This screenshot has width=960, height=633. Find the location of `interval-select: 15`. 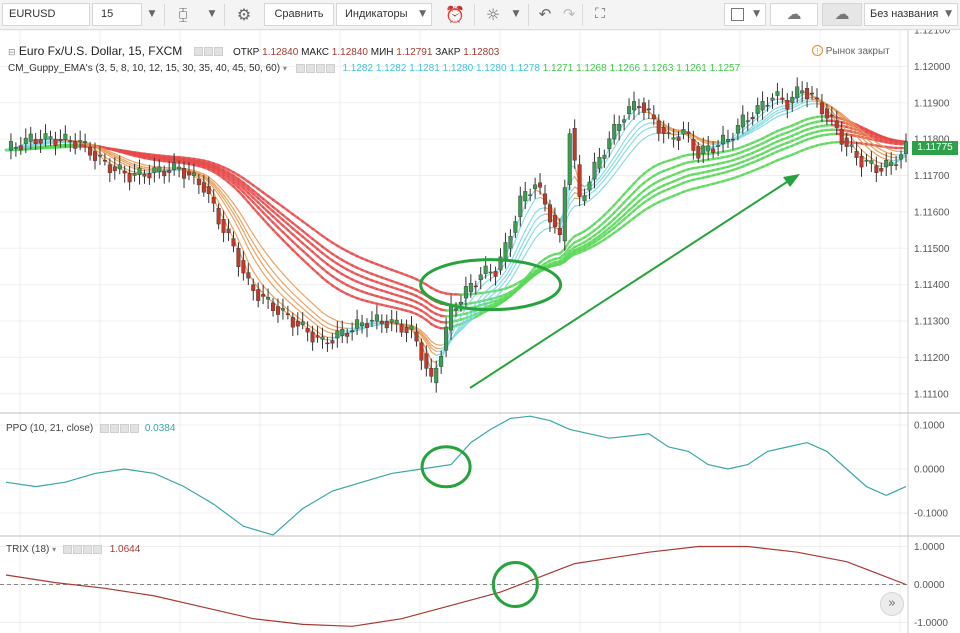

interval-select: 15 is located at coordinates (117, 14).